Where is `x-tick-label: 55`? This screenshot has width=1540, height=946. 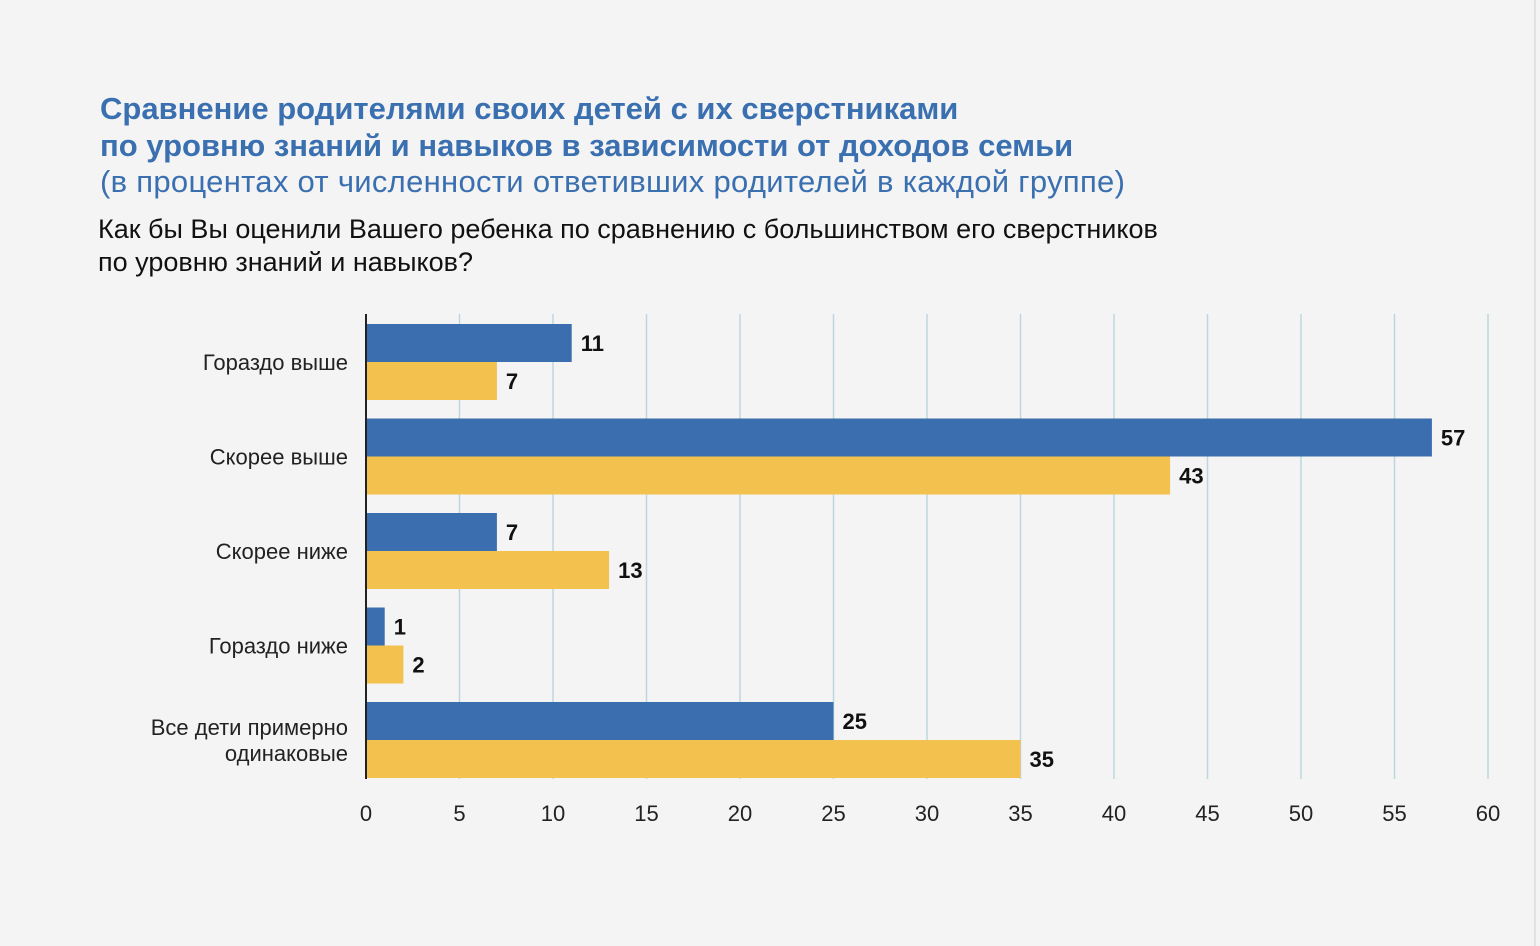
x-tick-label: 55 is located at coordinates (1394, 813).